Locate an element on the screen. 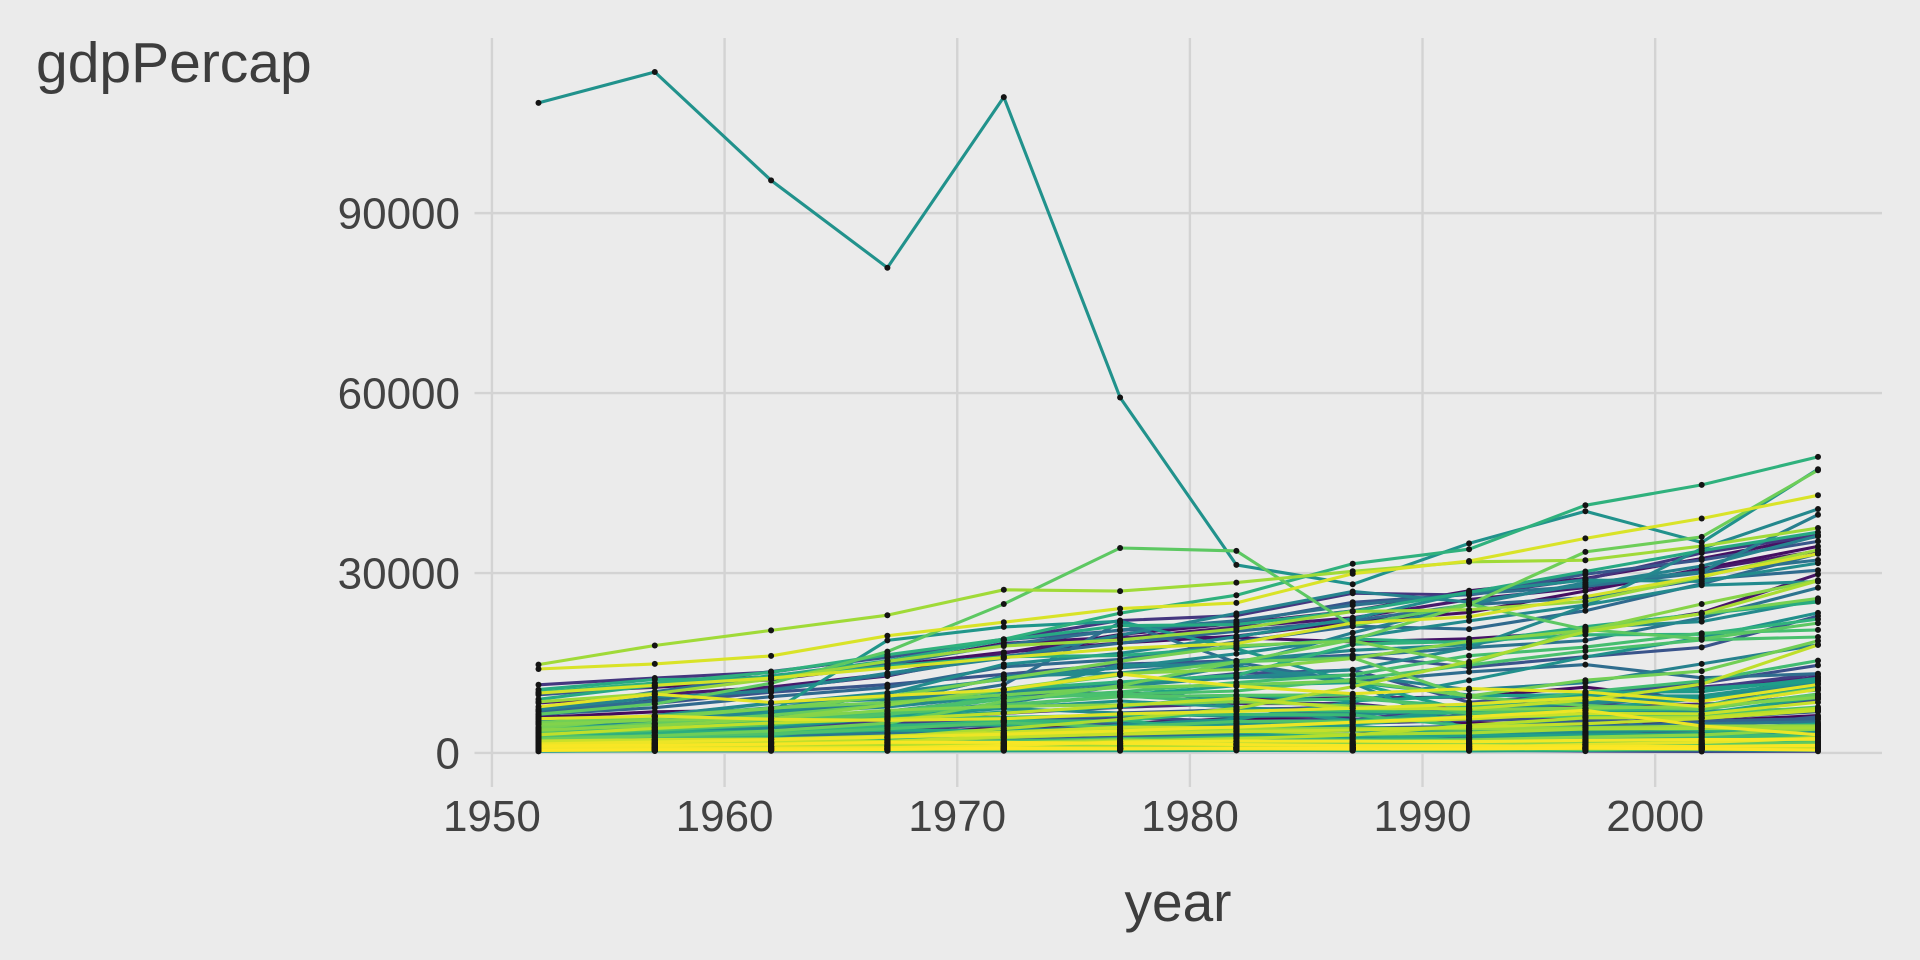 The height and width of the screenshot is (960, 1920). series-line-sweden is located at coordinates (1178, 626).